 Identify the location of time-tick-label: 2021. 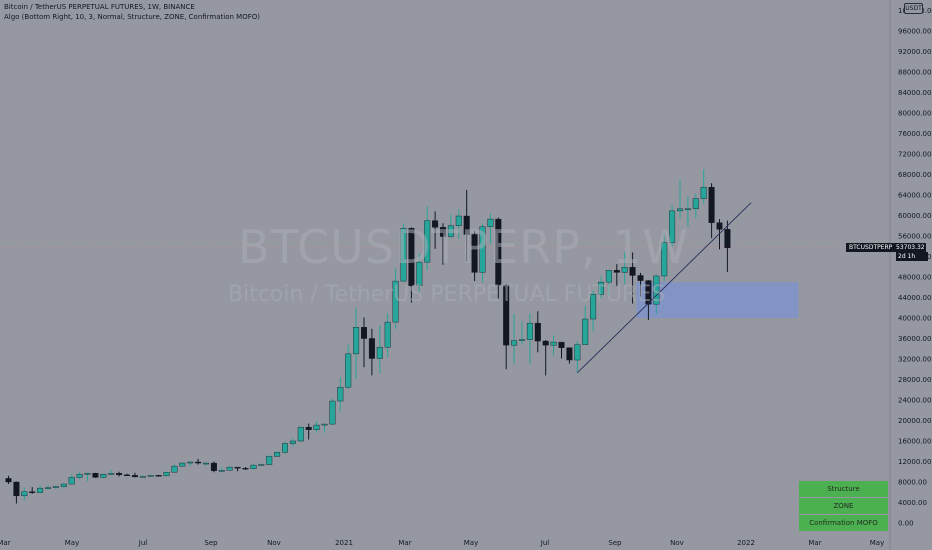
(344, 543).